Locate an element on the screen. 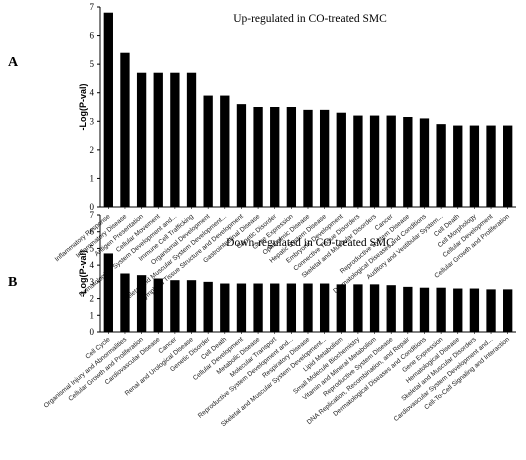 This screenshot has height=460, width=526. chart-b-y-tick-label: 4 is located at coordinates (92, 265).